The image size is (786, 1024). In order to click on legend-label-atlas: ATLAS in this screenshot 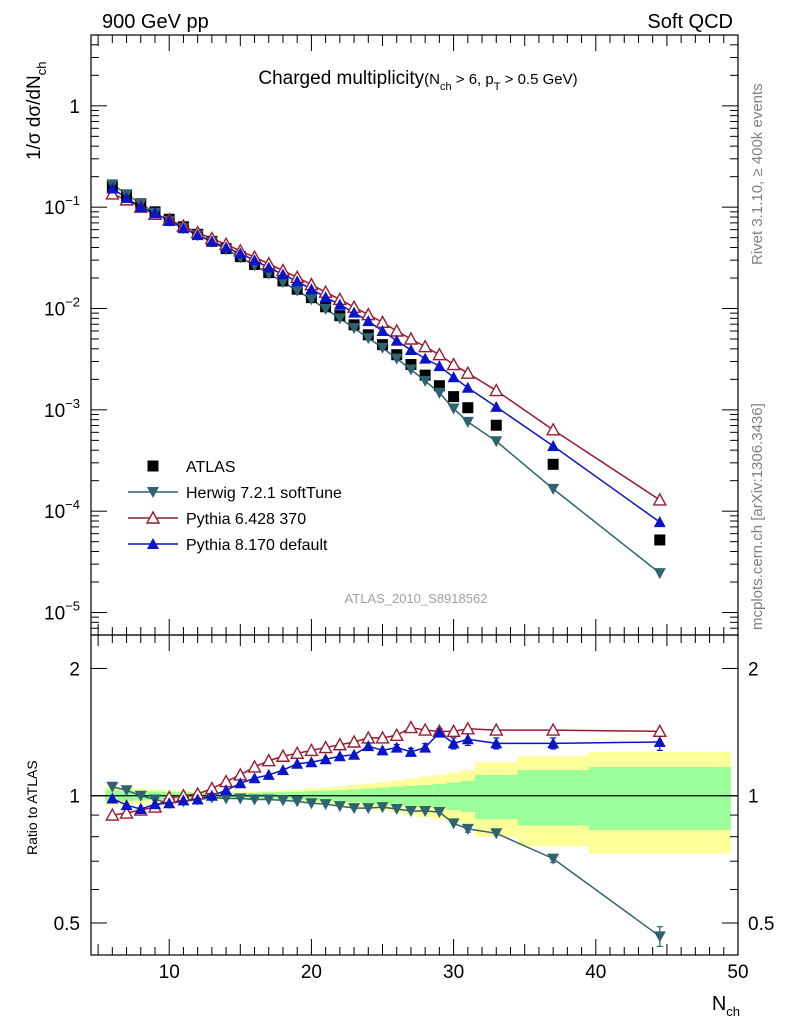, I will do `click(211, 467)`.